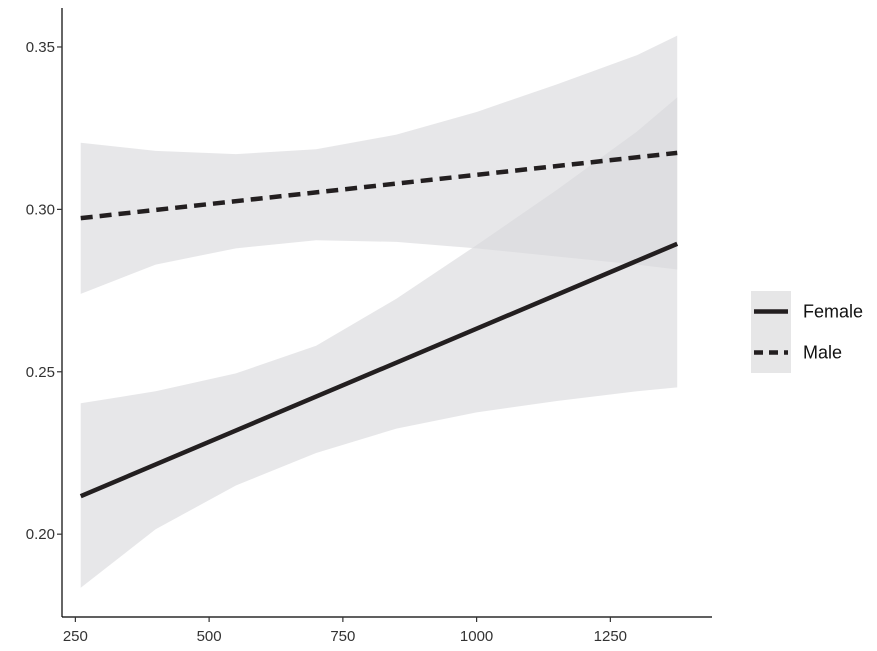  Describe the element at coordinates (40, 209) in the screenshot. I see `y-tick-label: 0.30` at that location.